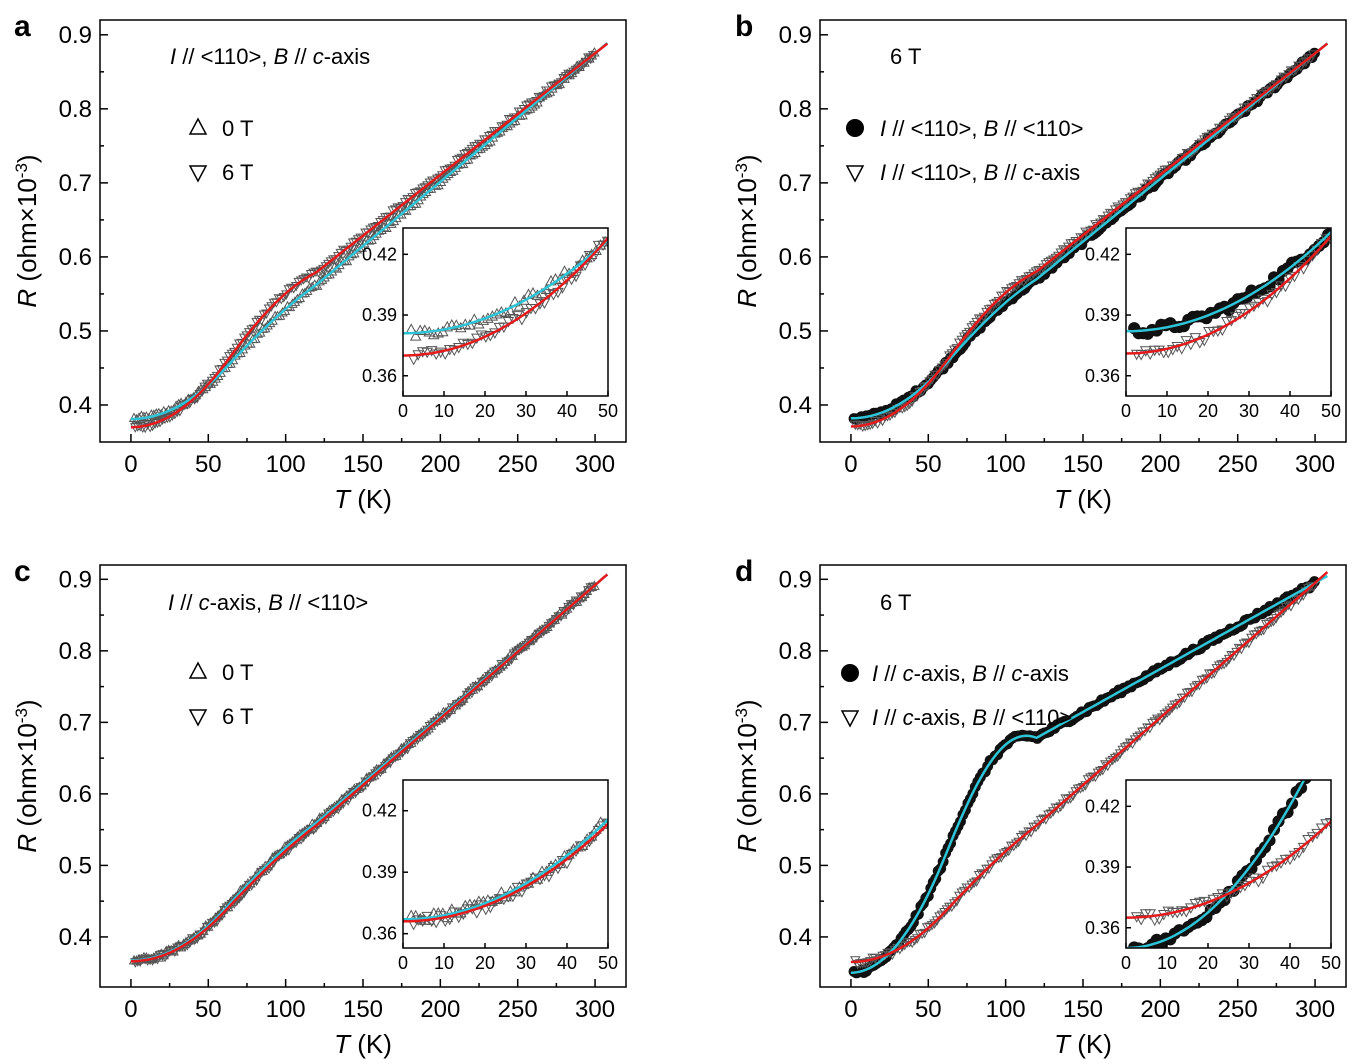  I want to click on x-tick-label: 100, so click(286, 1009).